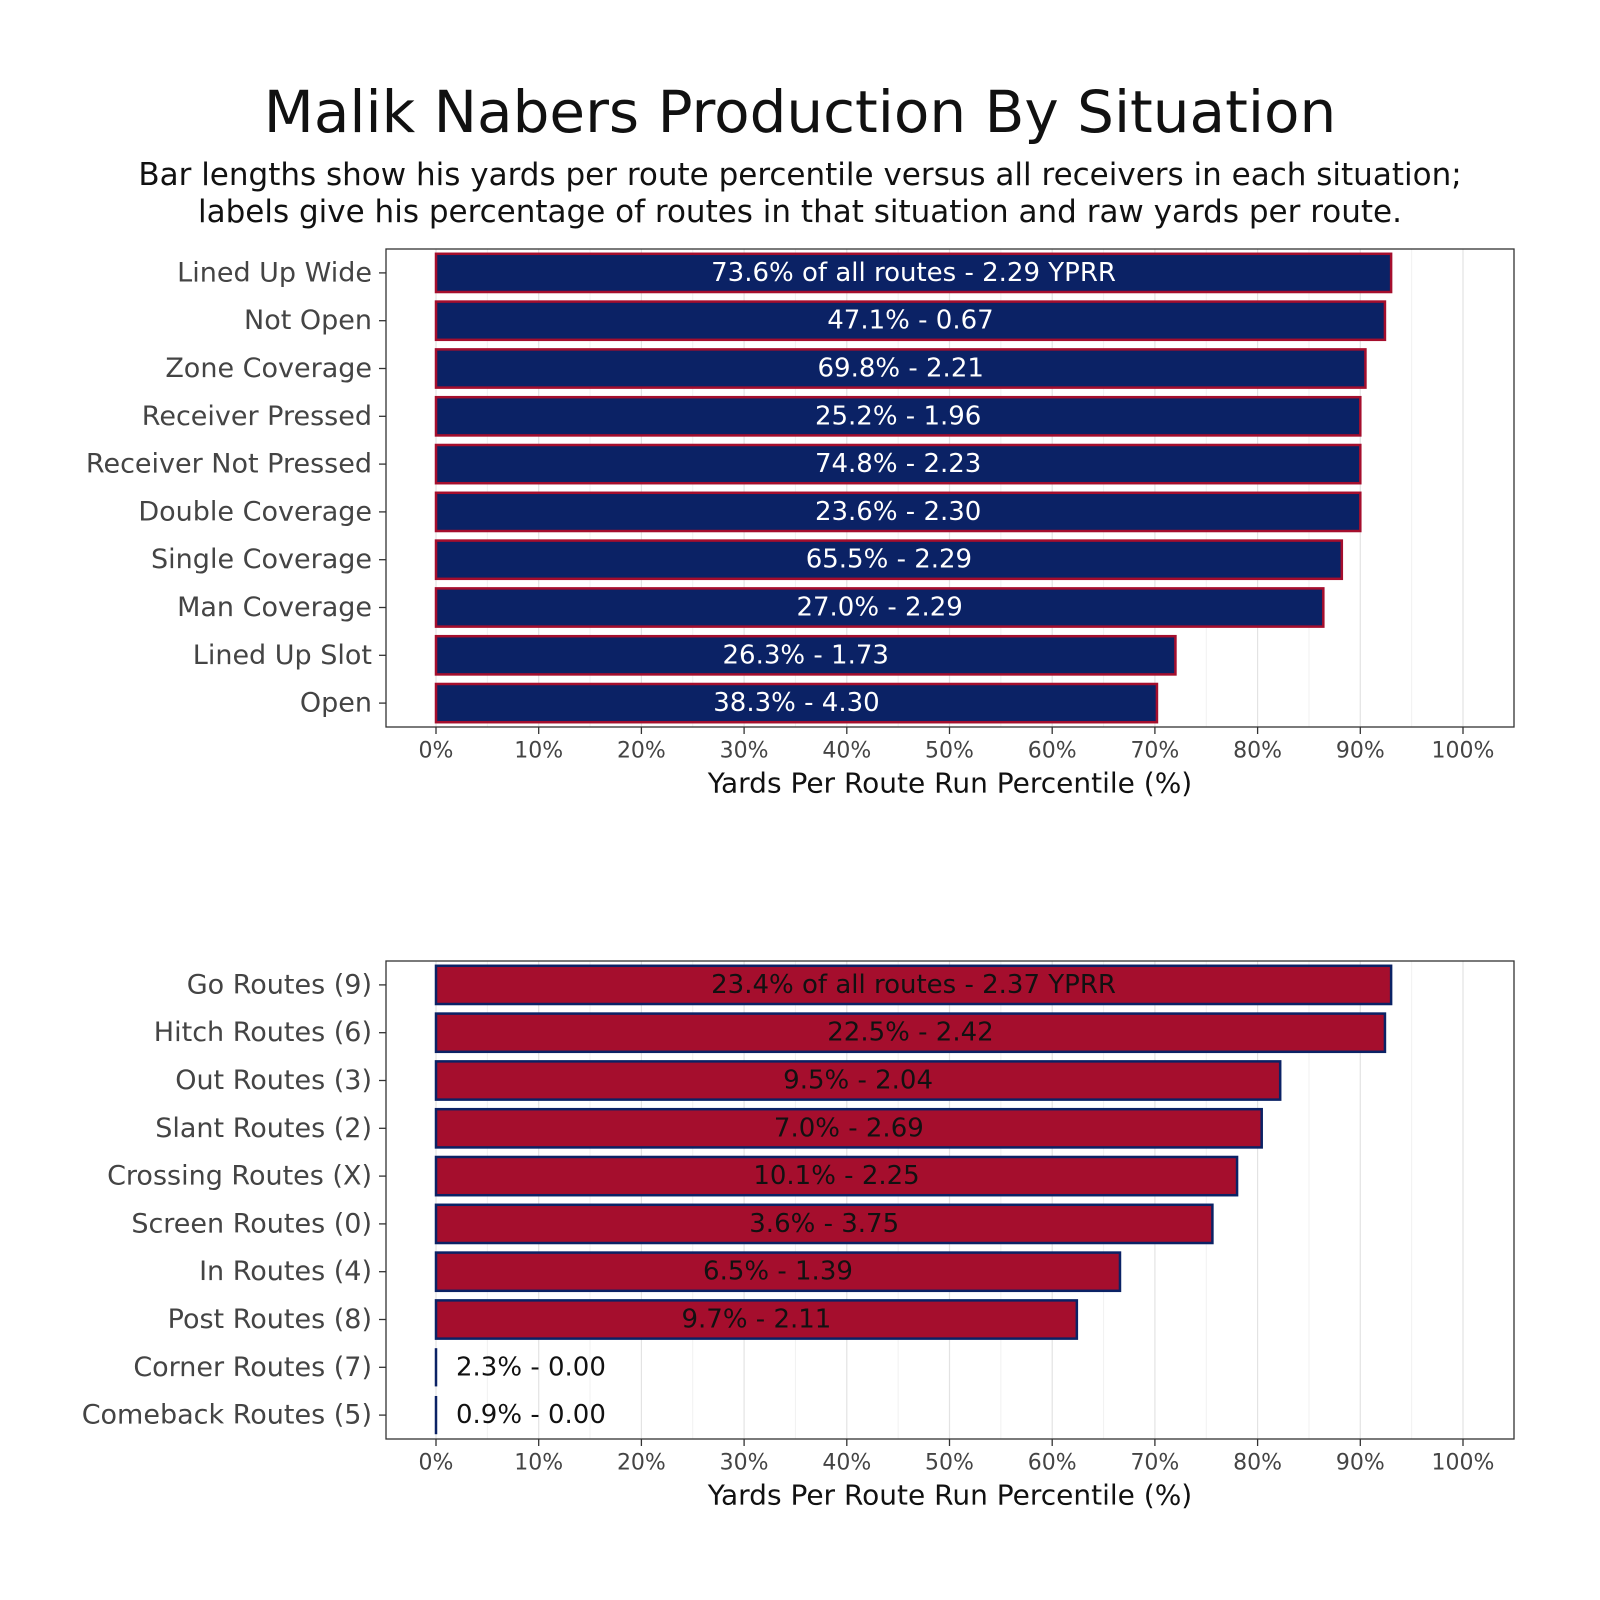 The height and width of the screenshot is (1600, 1600). I want to click on data-label: 3.6% - 3.75, so click(824, 1224).